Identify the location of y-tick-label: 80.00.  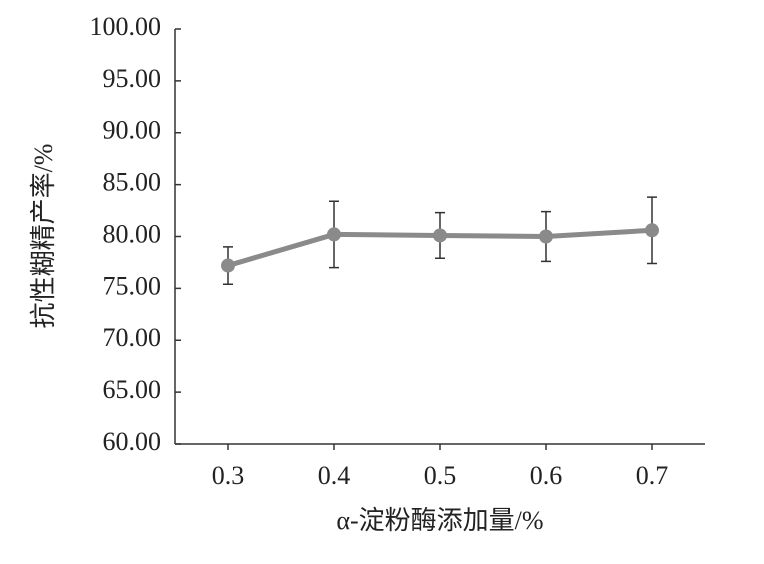
(132, 233).